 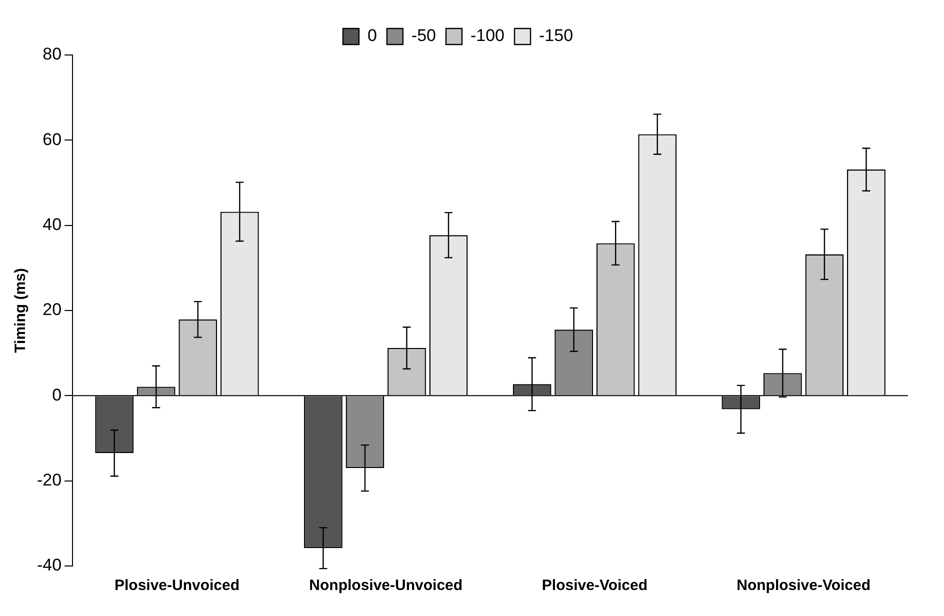 What do you see at coordinates (52, 54) in the screenshot?
I see `y-tick-label: 80` at bounding box center [52, 54].